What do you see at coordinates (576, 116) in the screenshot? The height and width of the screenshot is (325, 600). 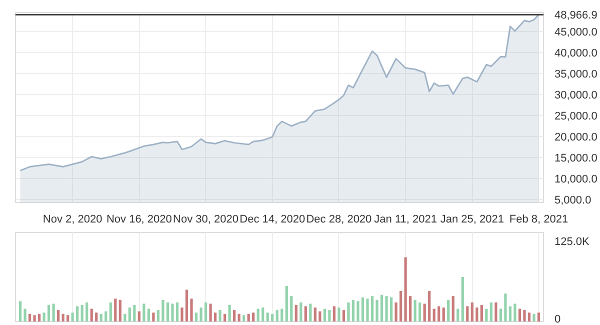 I see `y-tick-label: 25,000.0` at bounding box center [576, 116].